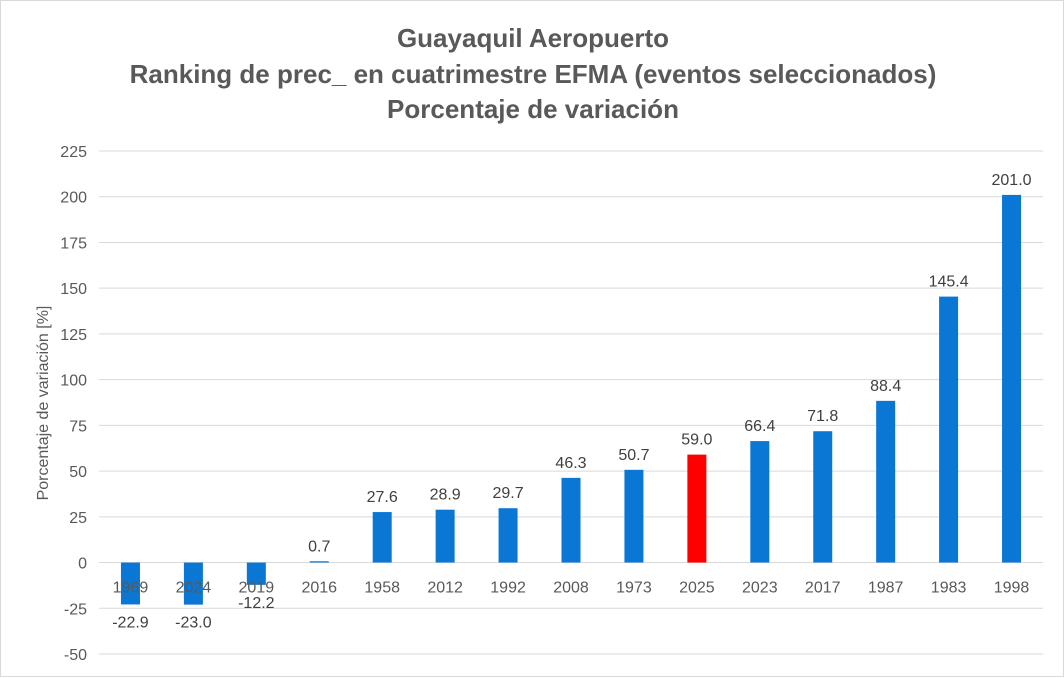 This screenshot has height=678, width=1064. Describe the element at coordinates (760, 588) in the screenshot. I see `x-tick-label: 2023` at that location.